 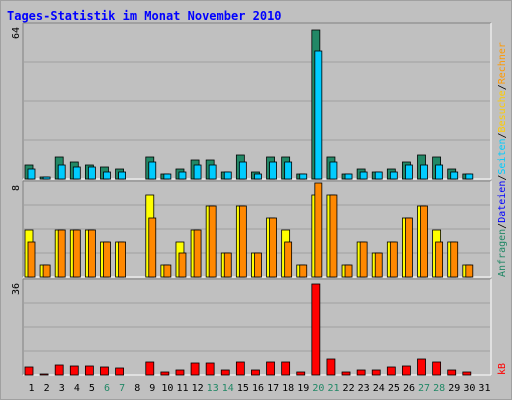 What do you see at coordinates (47, 388) in the screenshot?
I see `day-label-2: 2` at bounding box center [47, 388].